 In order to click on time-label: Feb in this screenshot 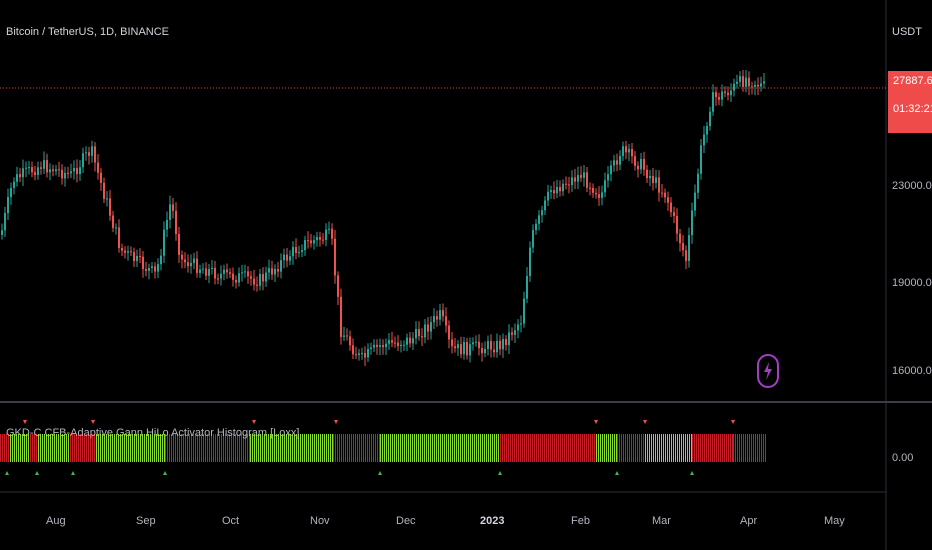, I will do `click(580, 521)`.